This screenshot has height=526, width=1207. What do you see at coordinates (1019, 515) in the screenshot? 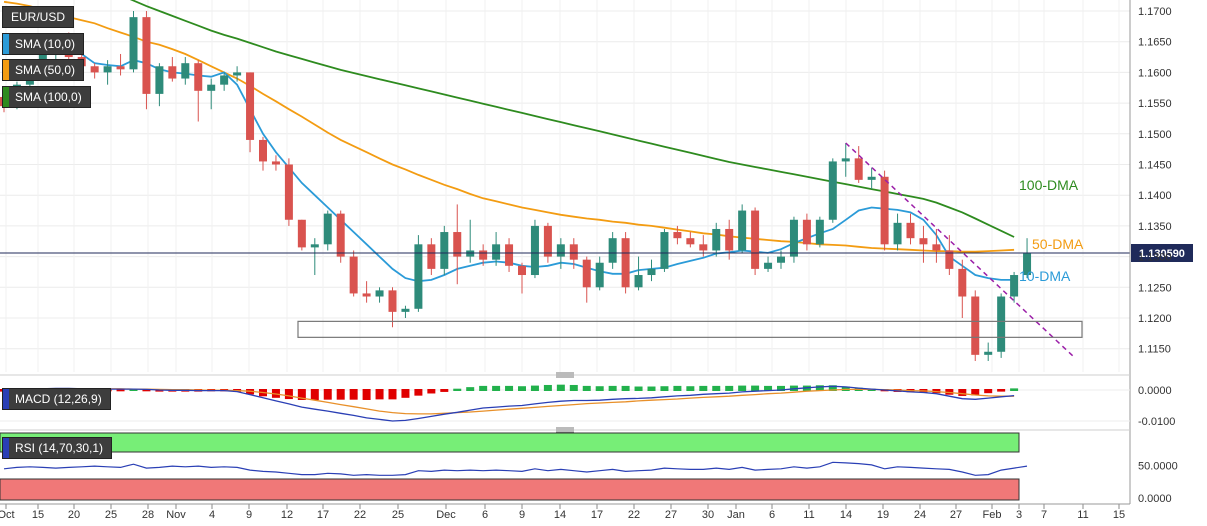
I see `x-tick-label: 3` at bounding box center [1019, 515].